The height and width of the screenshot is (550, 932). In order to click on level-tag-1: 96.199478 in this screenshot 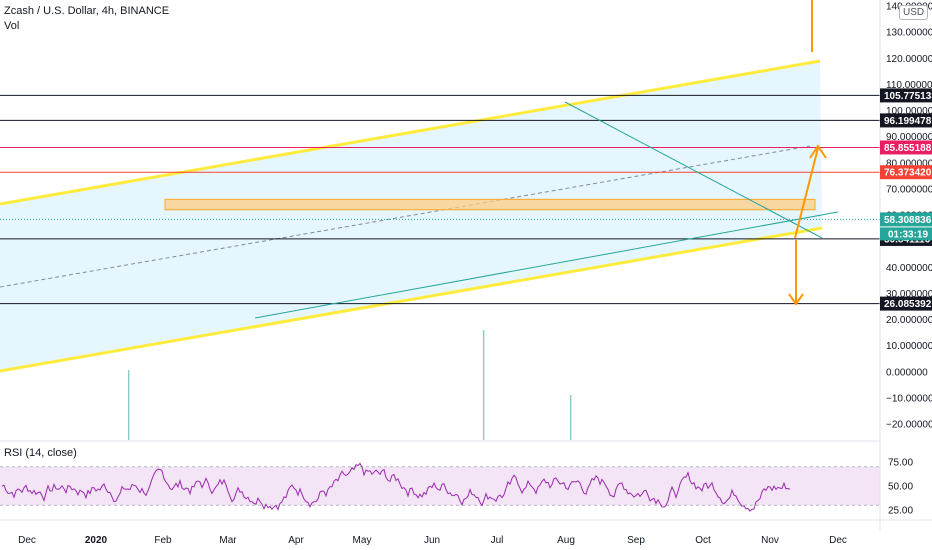, I will do `click(908, 121)`.